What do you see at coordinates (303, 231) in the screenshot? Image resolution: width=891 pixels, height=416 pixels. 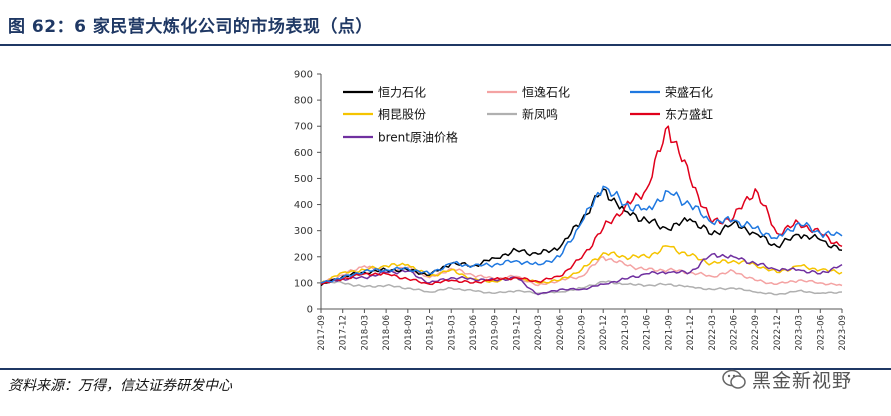 I see `y-tick-label: 300` at bounding box center [303, 231].